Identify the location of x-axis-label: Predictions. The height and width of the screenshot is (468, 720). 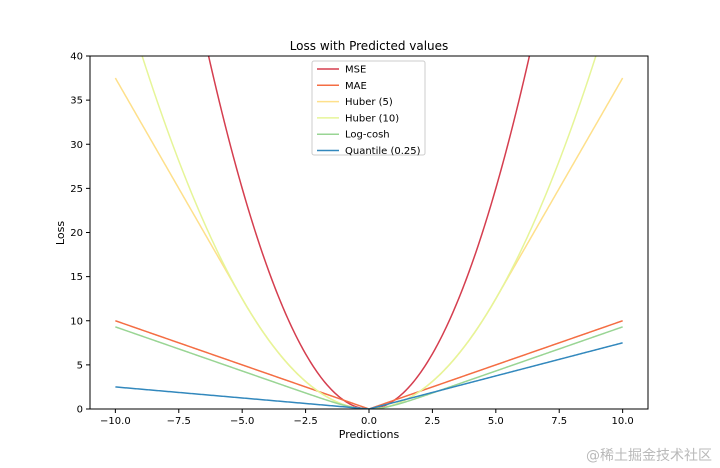
(369, 434).